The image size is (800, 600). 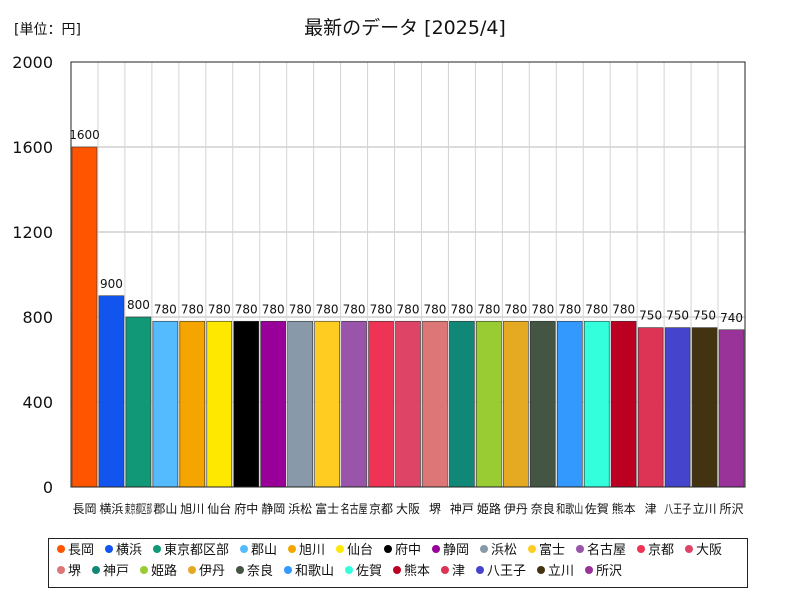 What do you see at coordinates (315, 571) in the screenshot?
I see `legend-label: 和歌山` at bounding box center [315, 571].